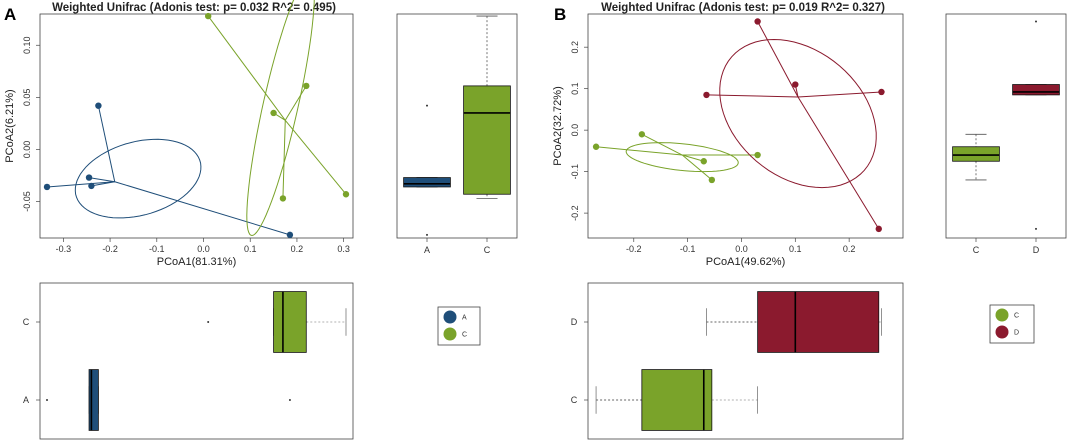 The height and width of the screenshot is (448, 1084). I want to click on series-D, so click(794, 125).